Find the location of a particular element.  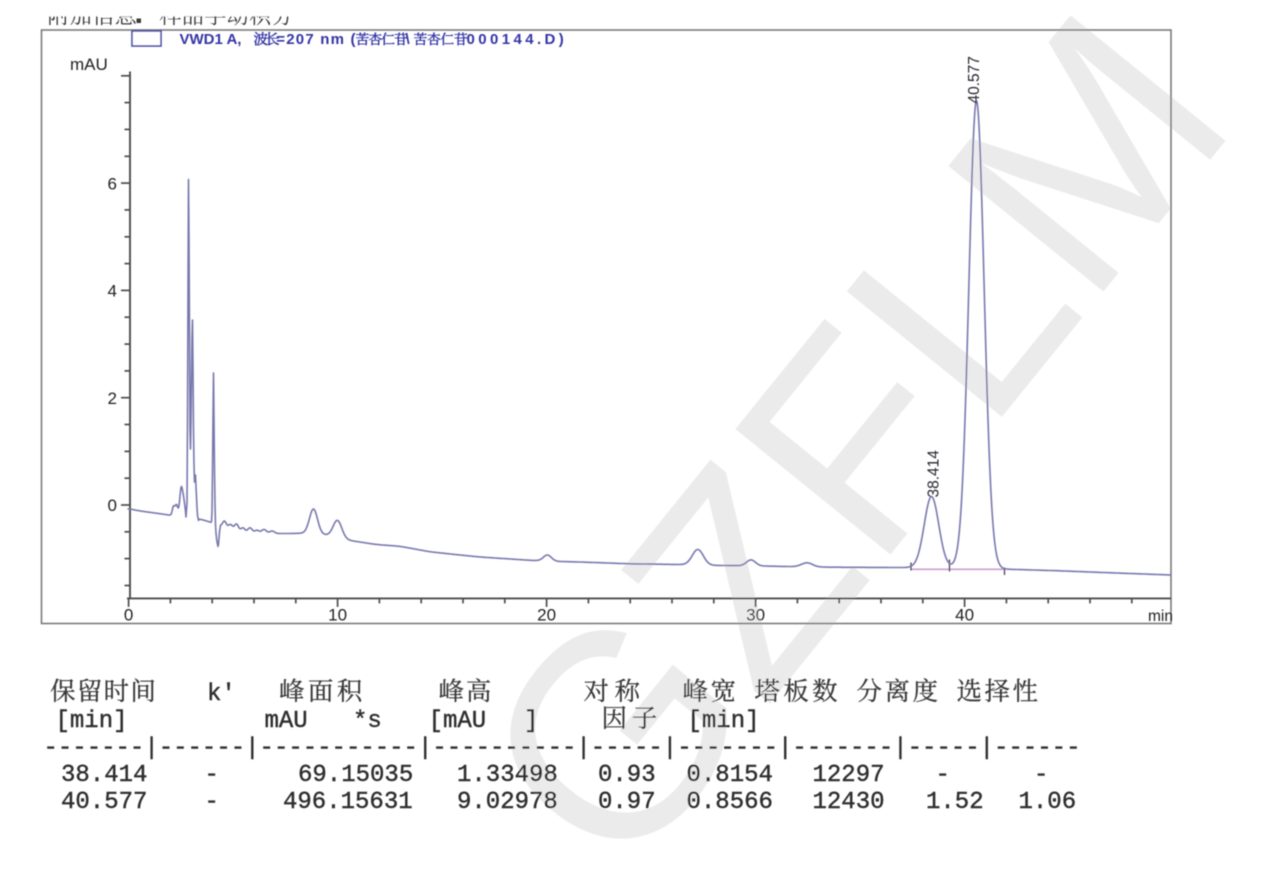

svg-text: 000144.D) is located at coordinates (517, 39).